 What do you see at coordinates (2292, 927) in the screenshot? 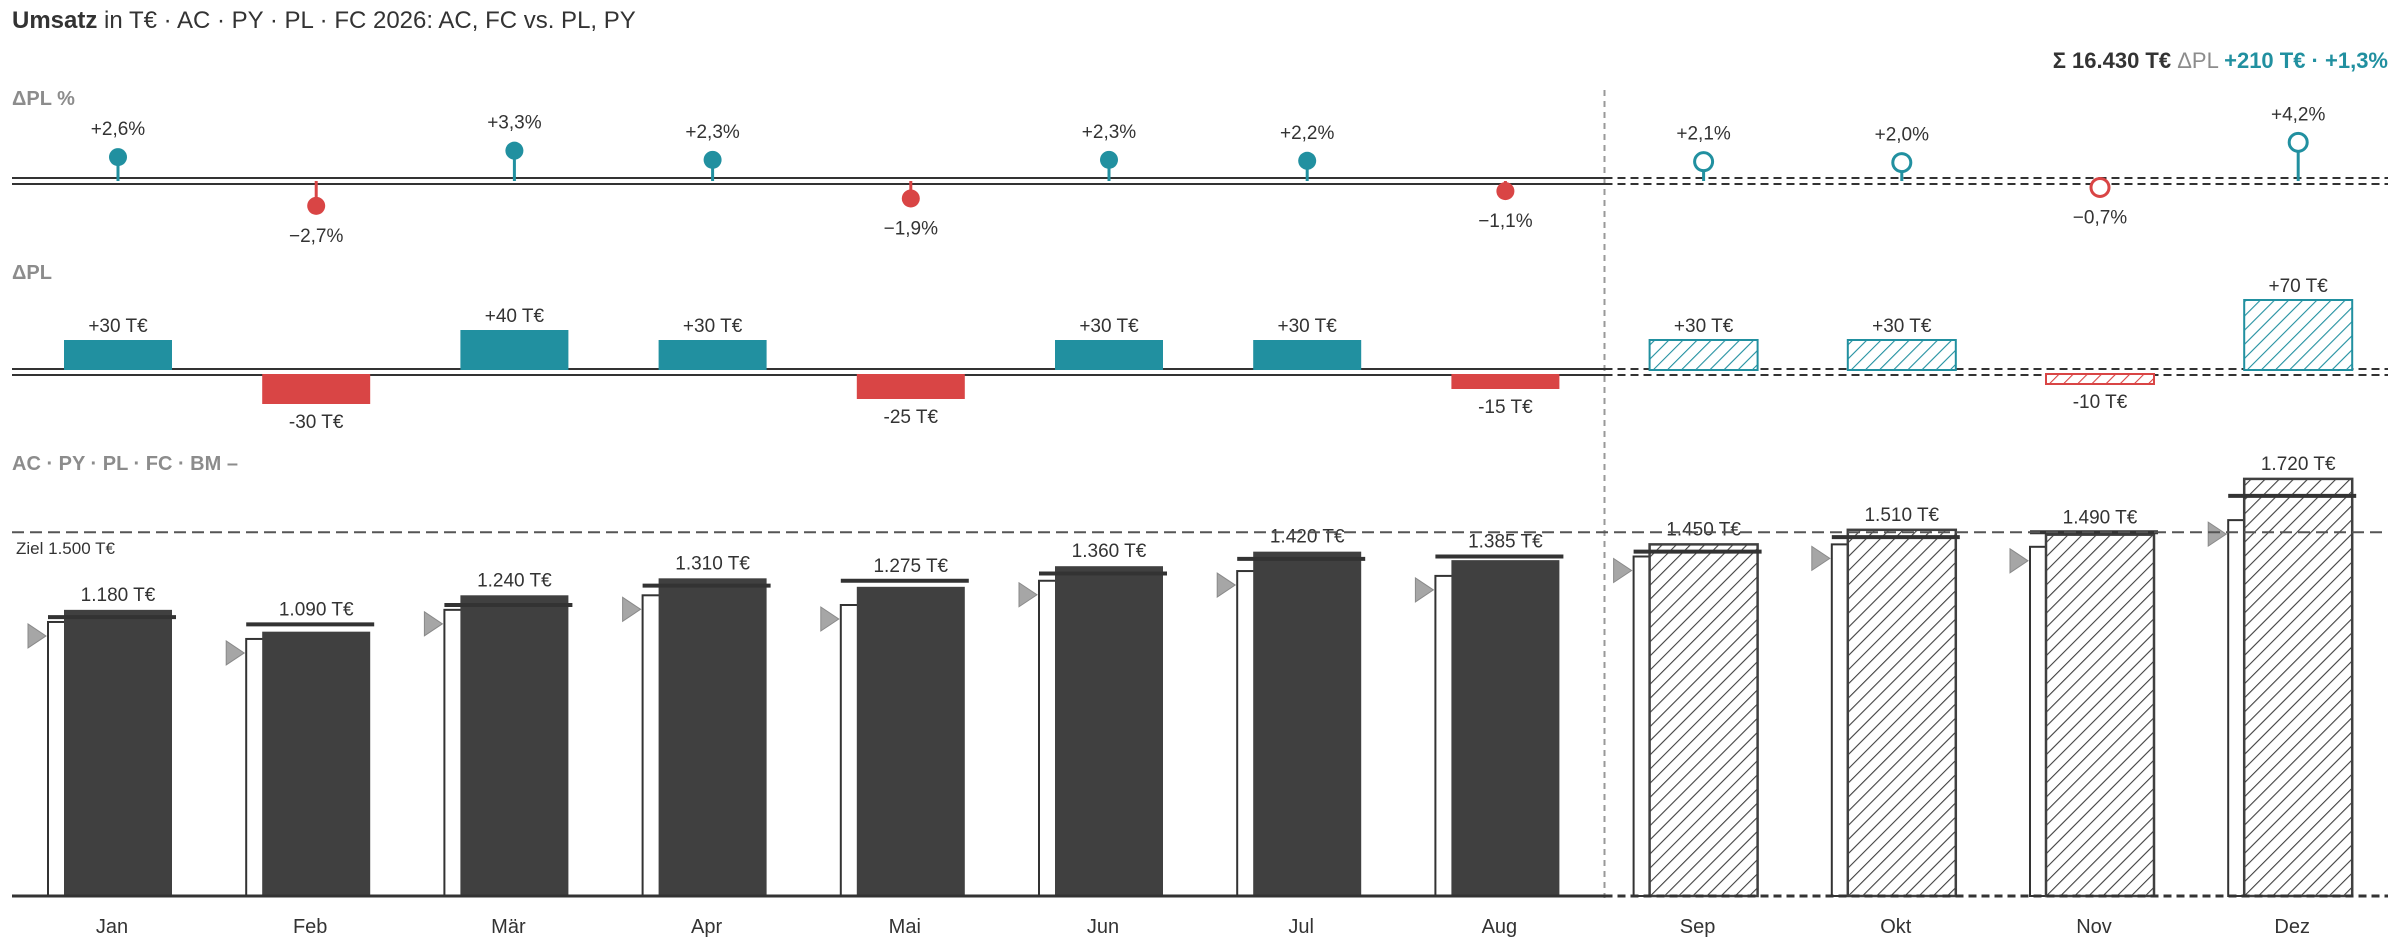
I see `month-label: Dez` at bounding box center [2292, 927].